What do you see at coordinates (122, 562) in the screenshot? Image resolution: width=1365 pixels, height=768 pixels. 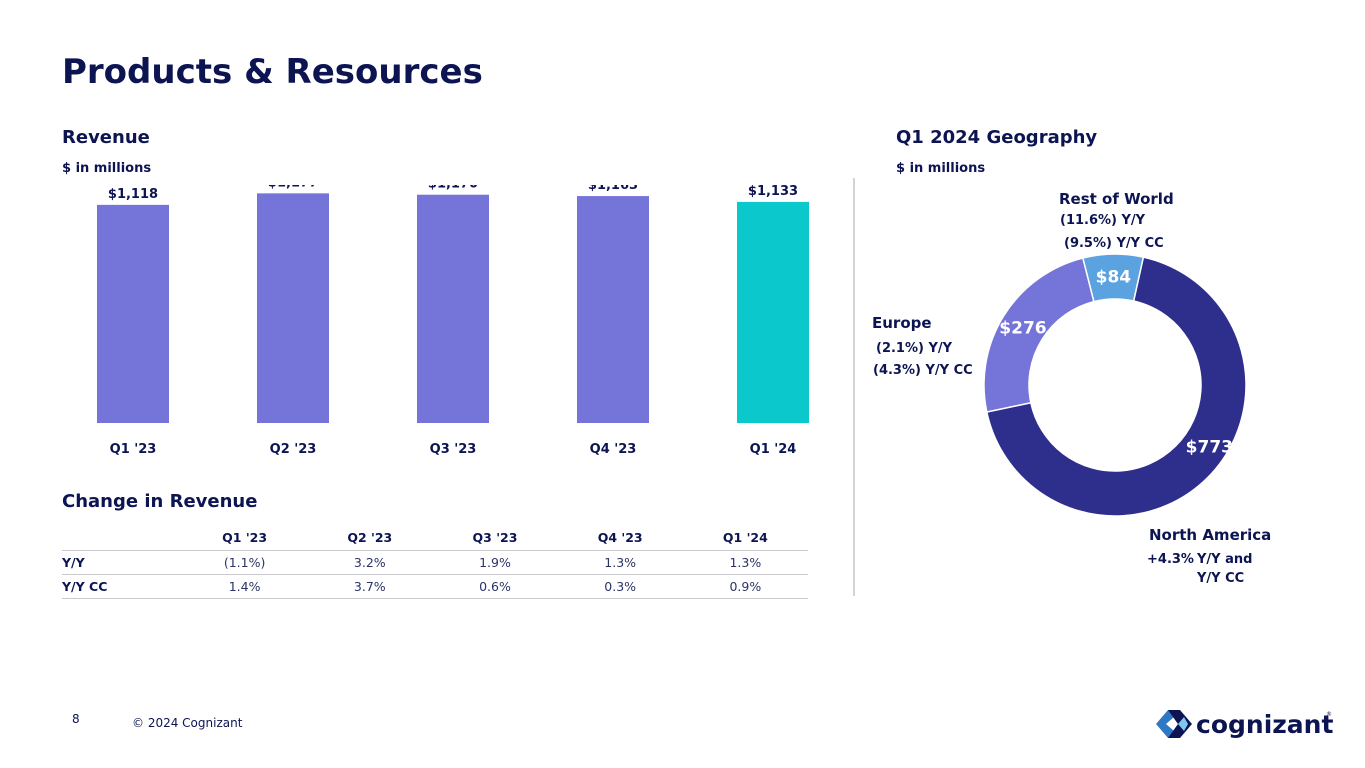 I see `row-label: Y/Y` at bounding box center [122, 562].